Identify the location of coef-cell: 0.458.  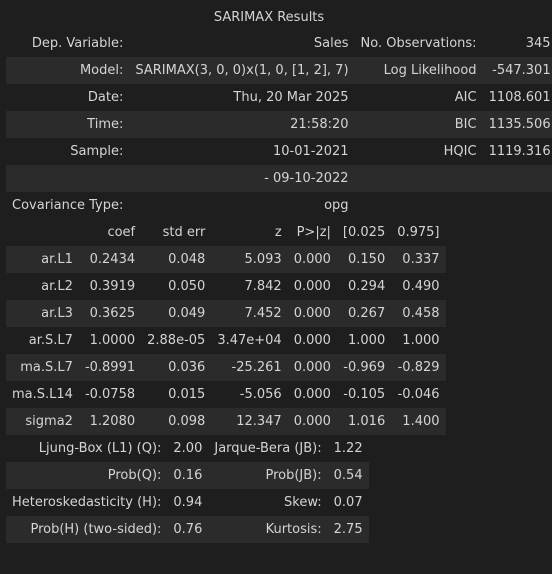
(418, 313).